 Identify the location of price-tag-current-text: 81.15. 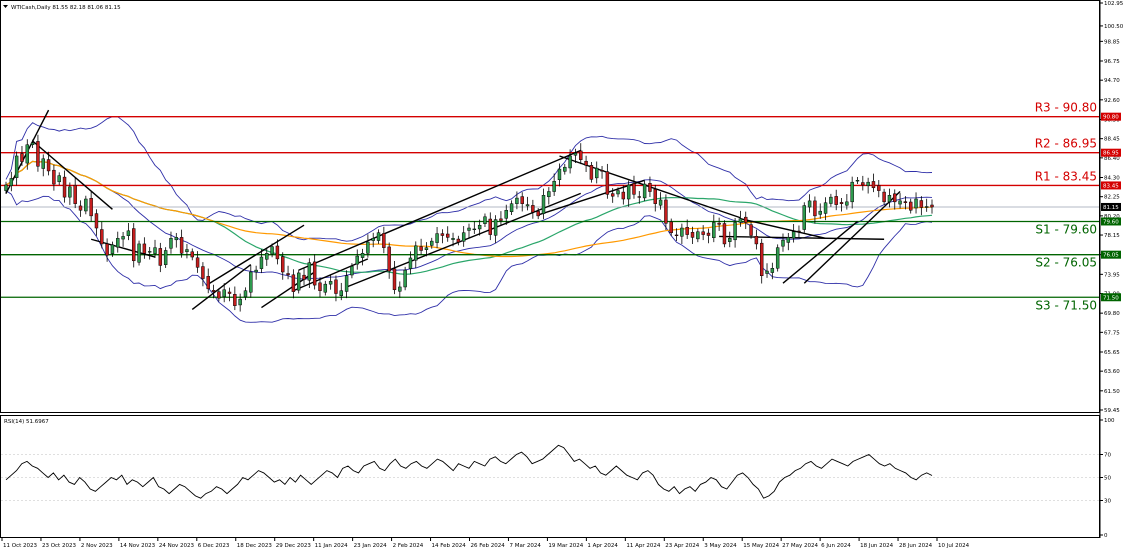
(1111, 208).